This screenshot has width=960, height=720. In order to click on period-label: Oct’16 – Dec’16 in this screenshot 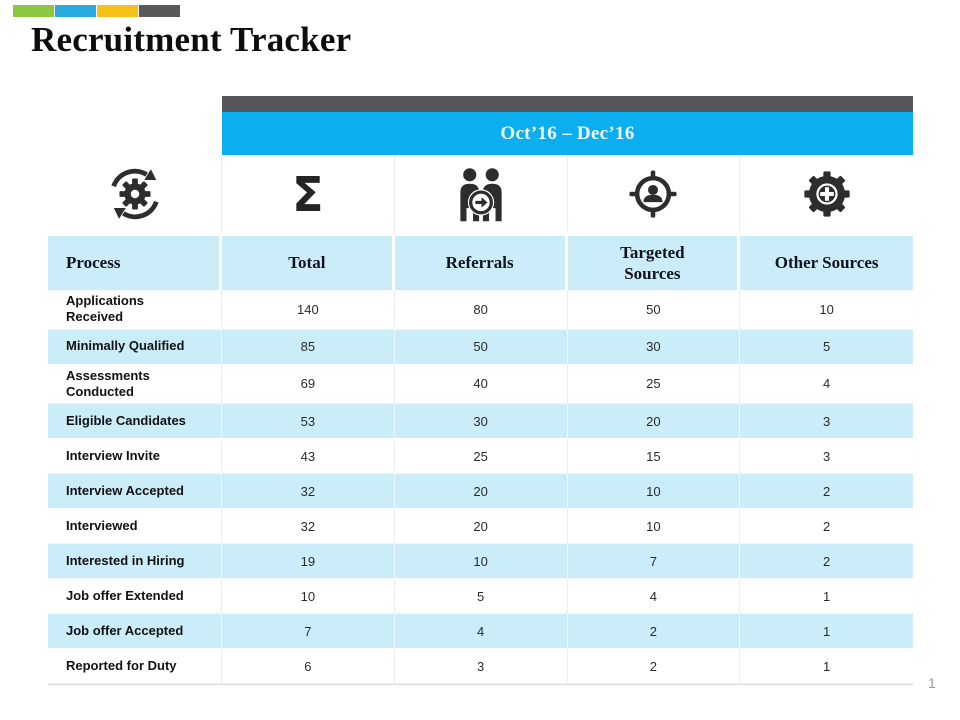, I will do `click(567, 133)`.